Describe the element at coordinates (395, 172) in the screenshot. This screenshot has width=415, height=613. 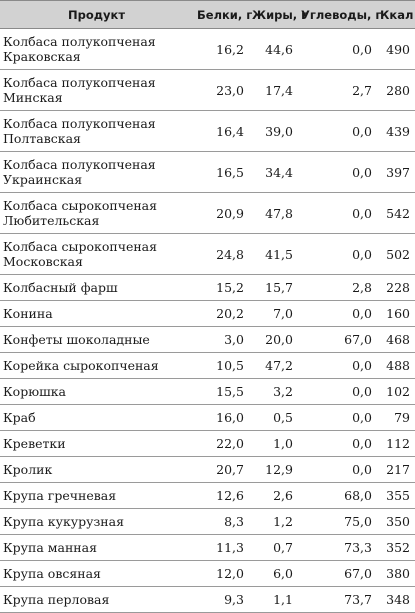
I see `cell-kcal: 397` at that location.